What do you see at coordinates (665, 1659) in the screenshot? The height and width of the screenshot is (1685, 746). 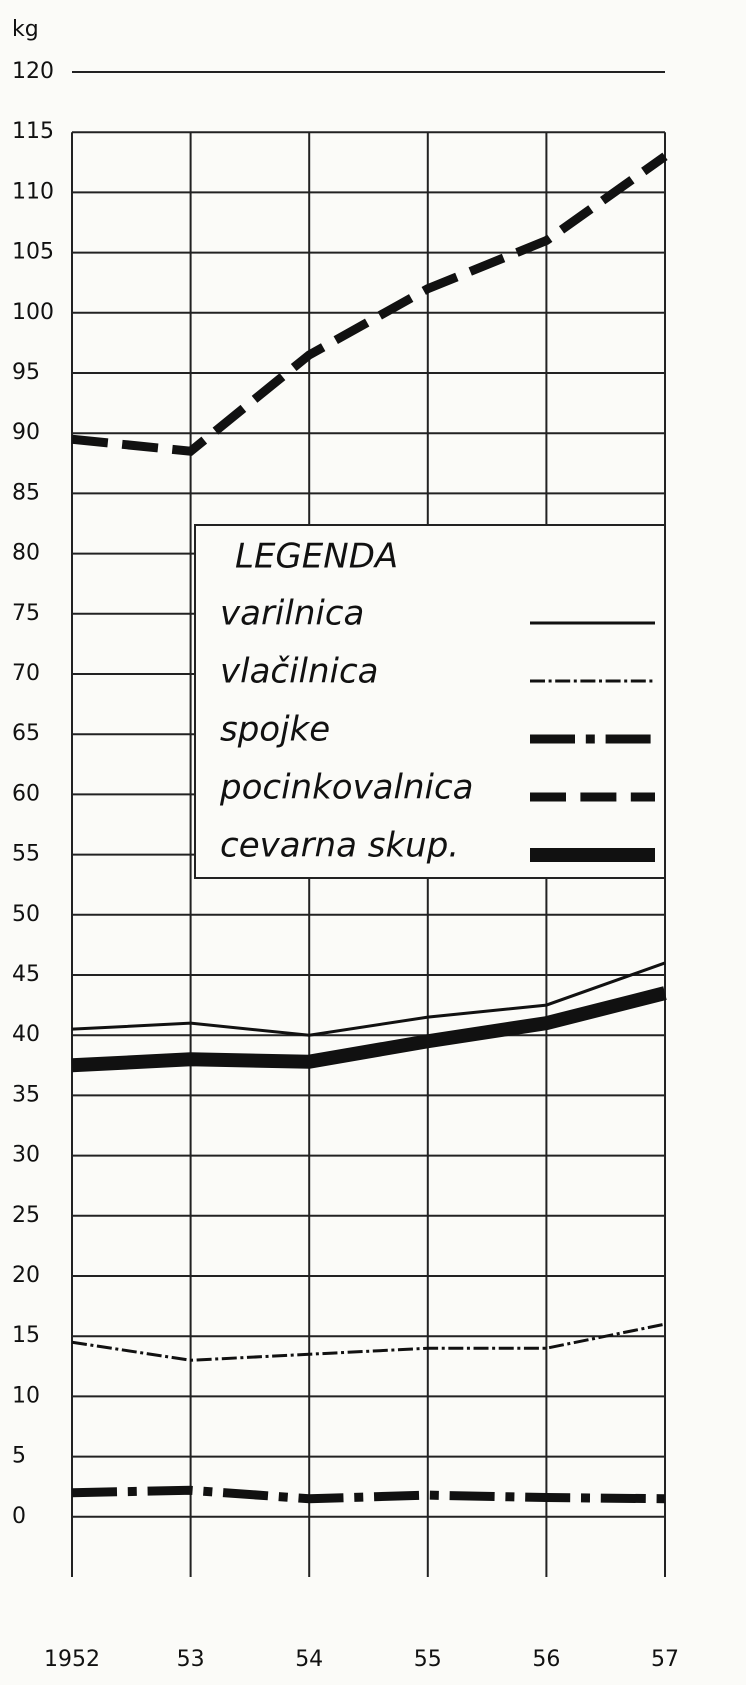 I see `x-tick-label: 57` at bounding box center [665, 1659].